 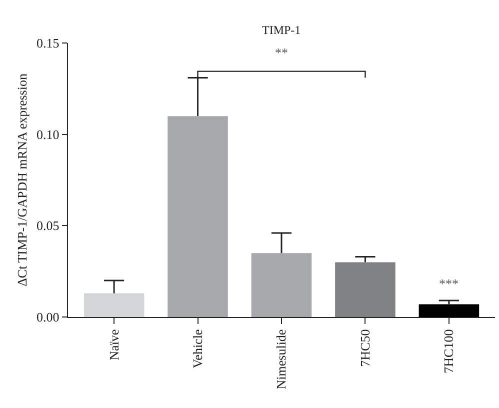 What do you see at coordinates (114, 344) in the screenshot?
I see `x-tick-label: Naïve` at bounding box center [114, 344].